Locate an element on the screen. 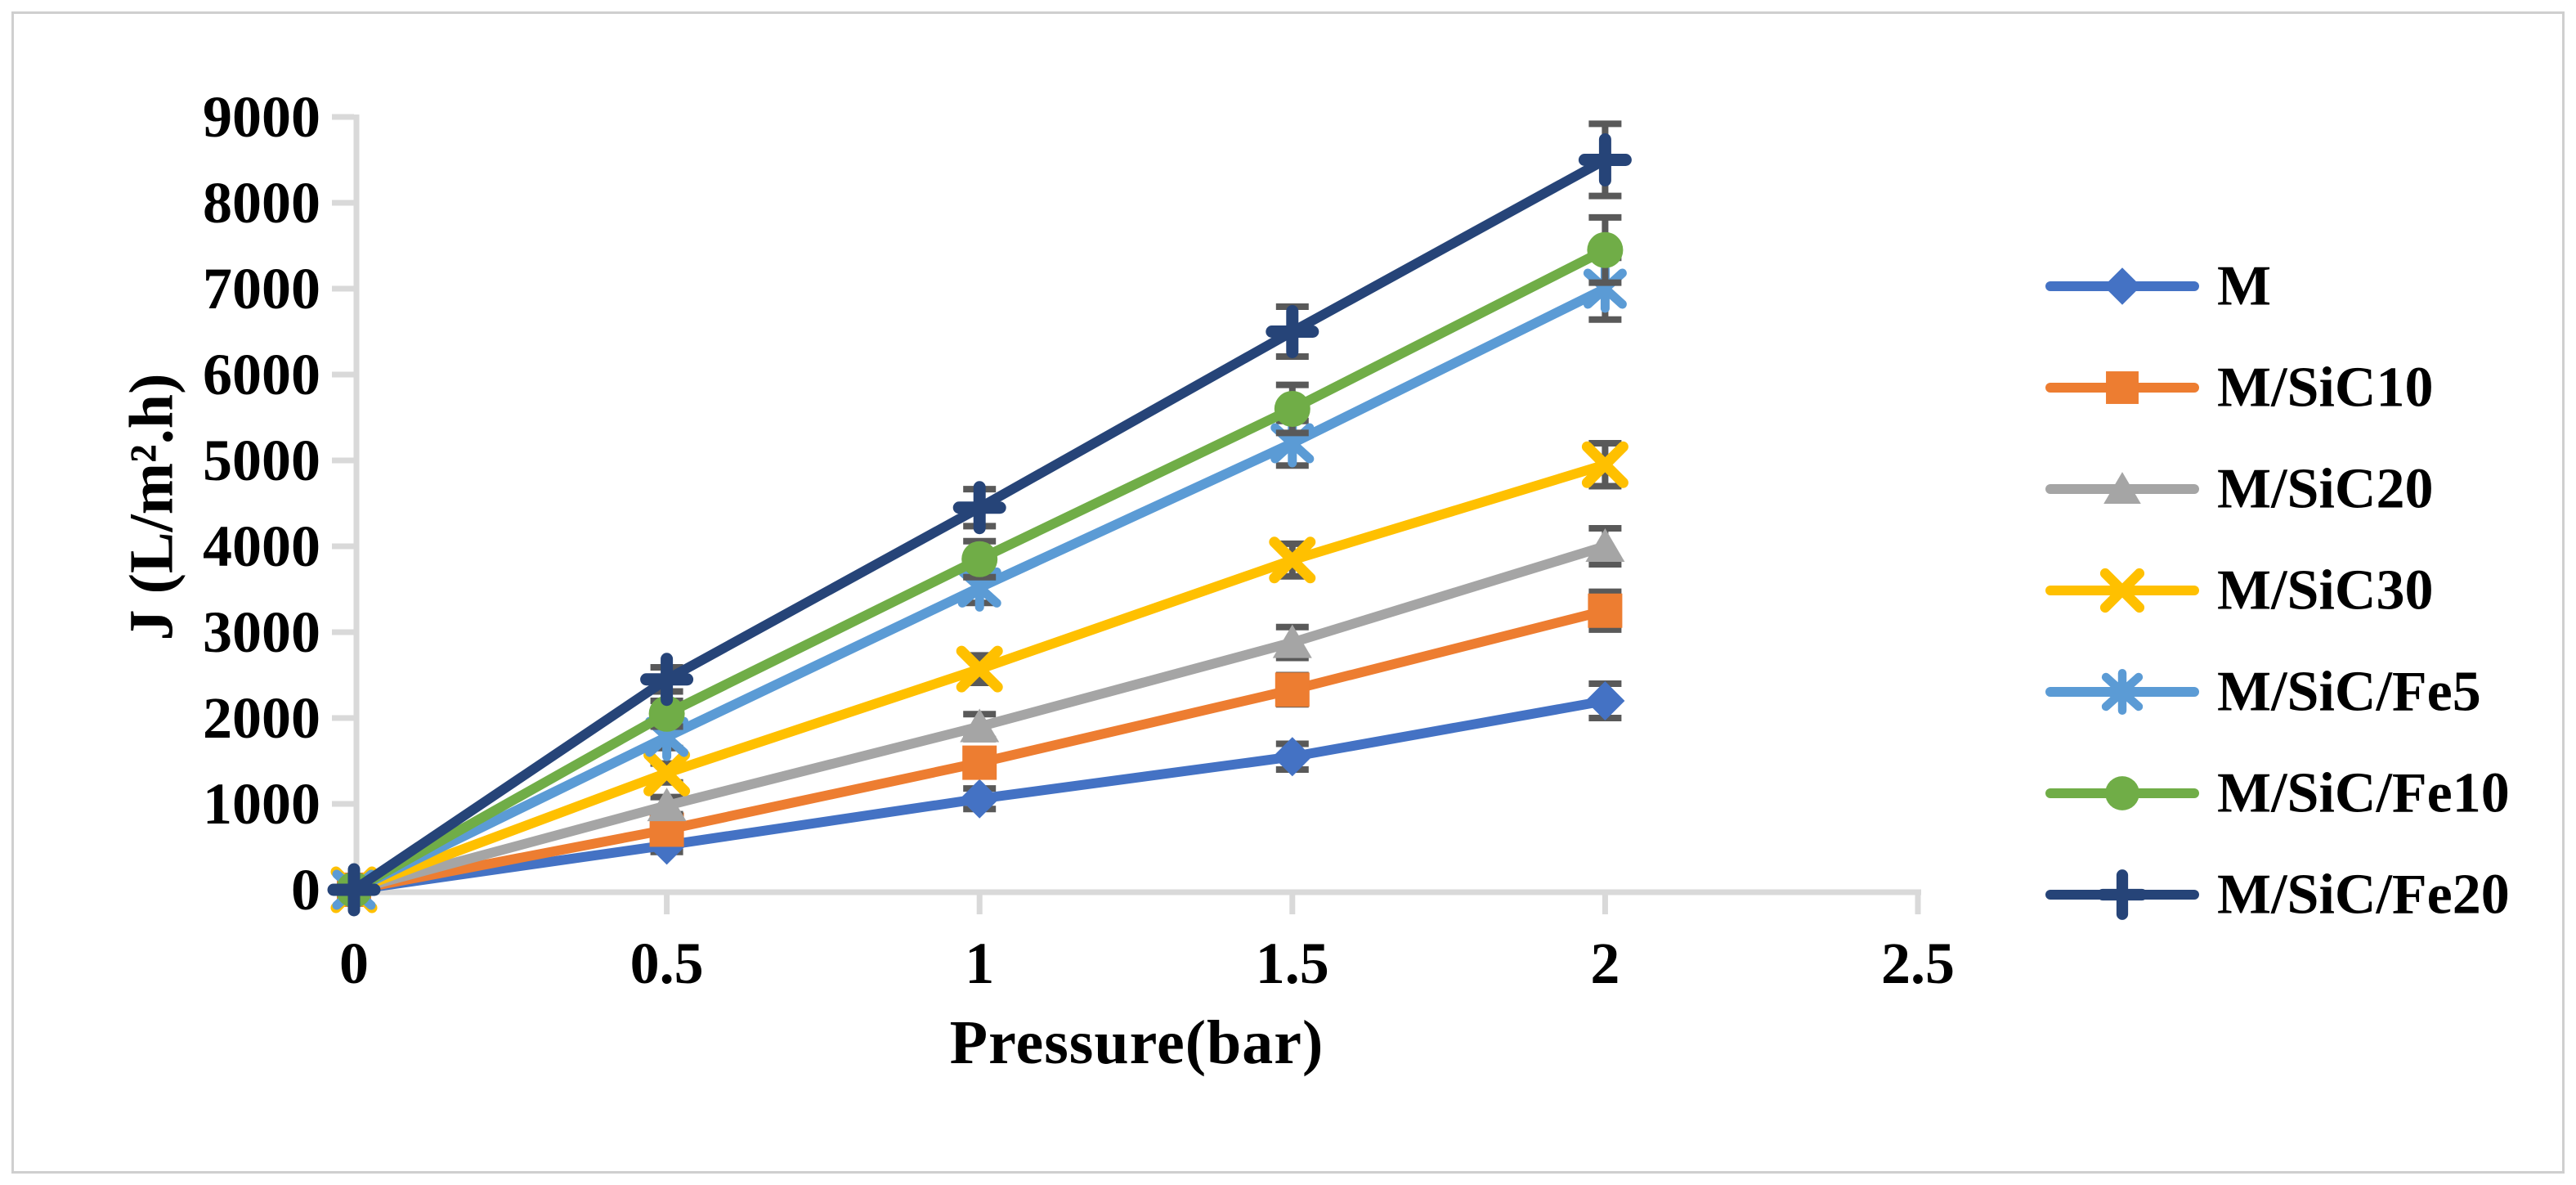 This screenshot has width=2576, height=1185. legend-item-M/SiC10: M/SiC10 is located at coordinates (2239, 388).